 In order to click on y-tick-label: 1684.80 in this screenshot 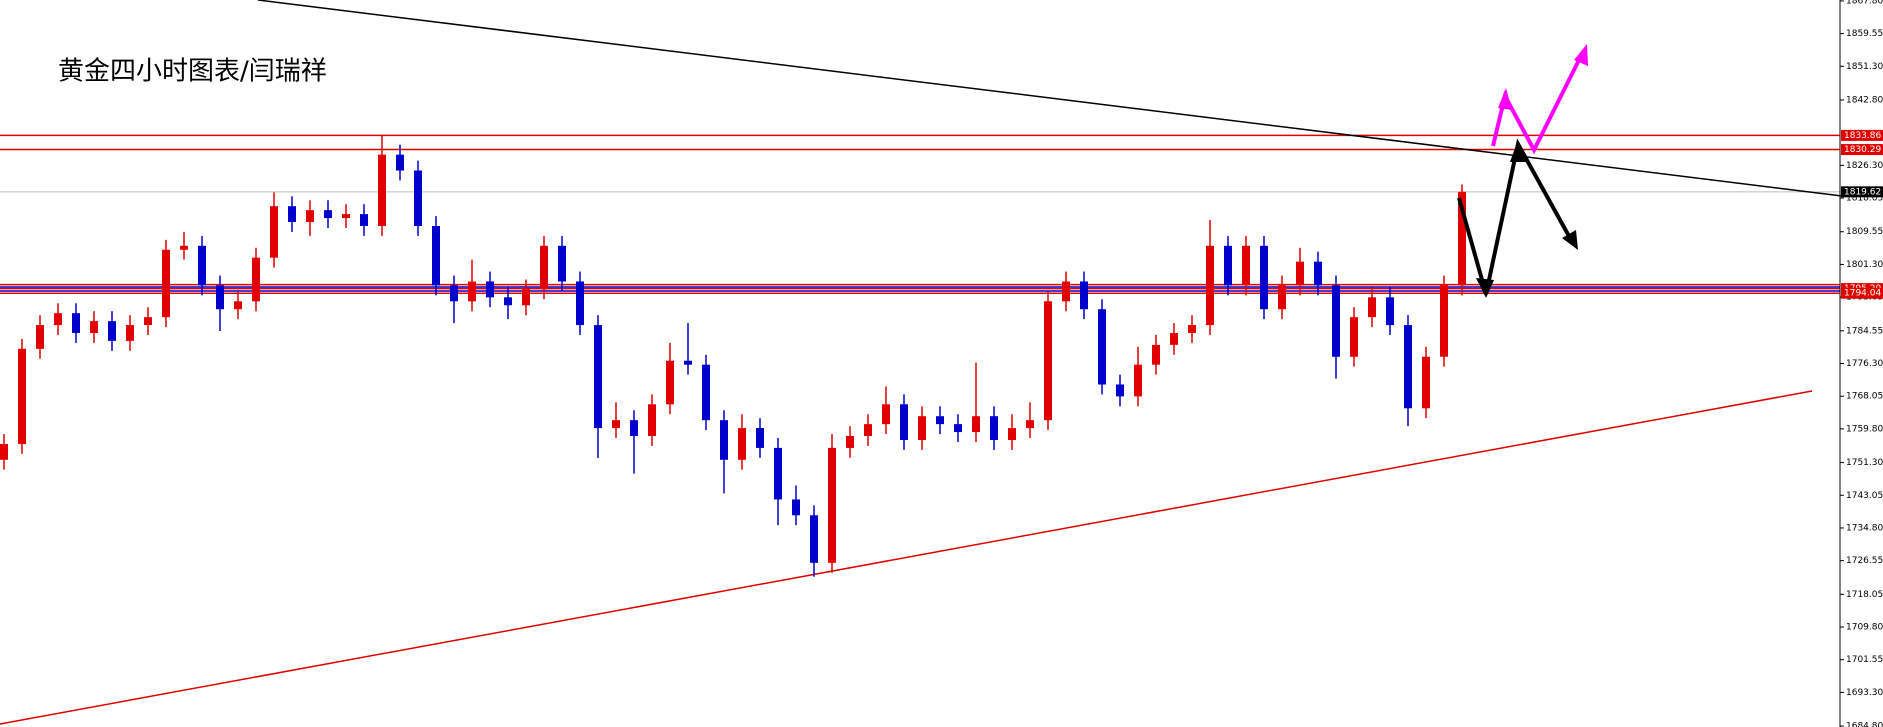, I will do `click(1864, 724)`.